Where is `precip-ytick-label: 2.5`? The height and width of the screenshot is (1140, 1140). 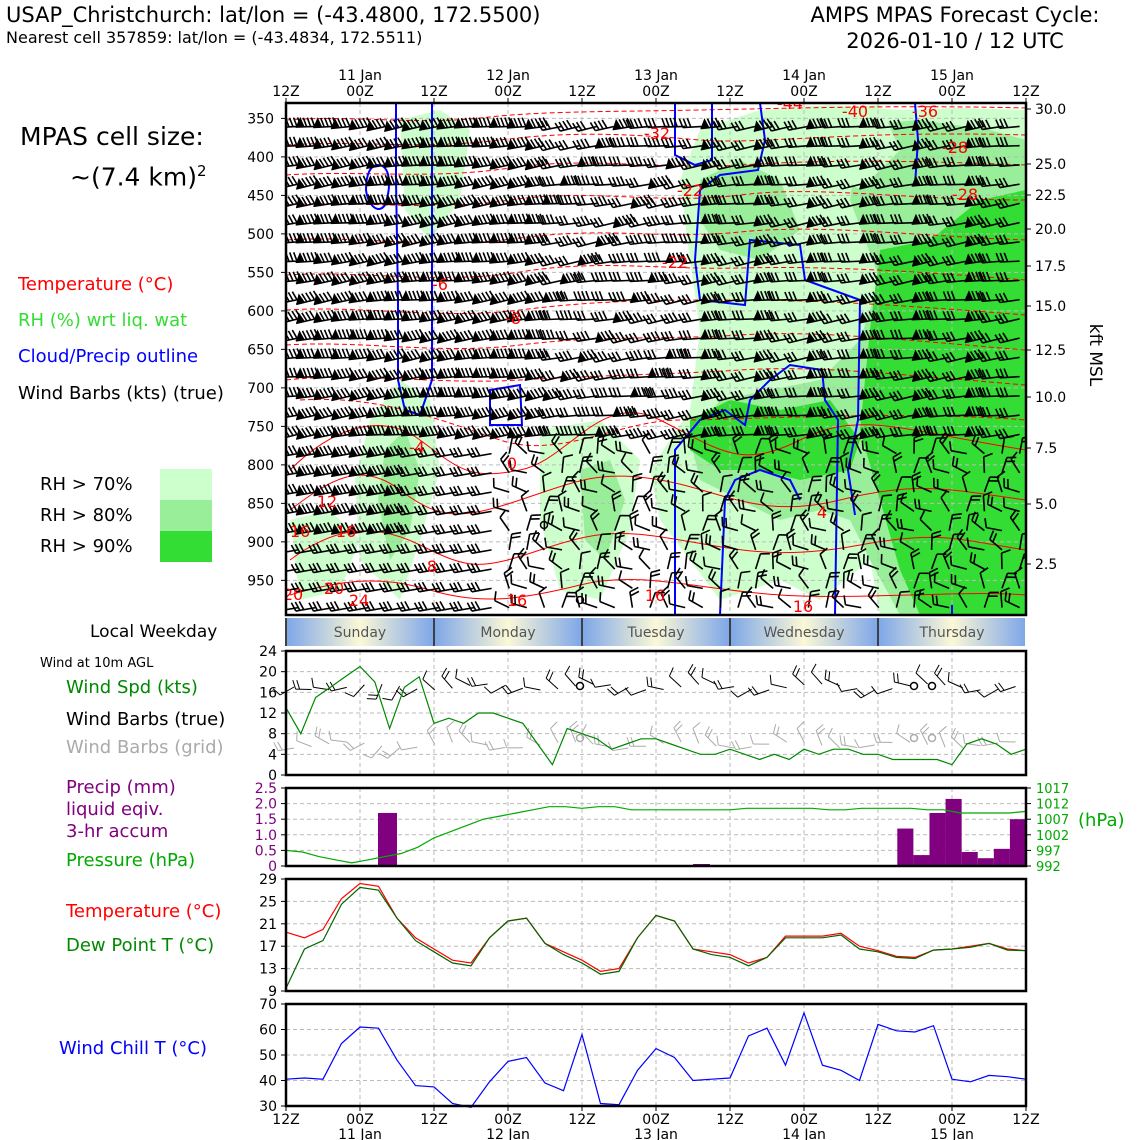
precip-ytick-label: 2.5 is located at coordinates (266, 789).